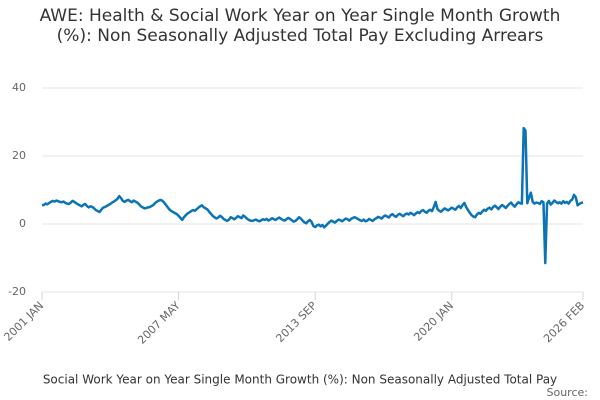 Image resolution: width=600 pixels, height=400 pixels. What do you see at coordinates (23, 321) in the screenshot?
I see `x-tick-label: 2001 JAN` at bounding box center [23, 321].